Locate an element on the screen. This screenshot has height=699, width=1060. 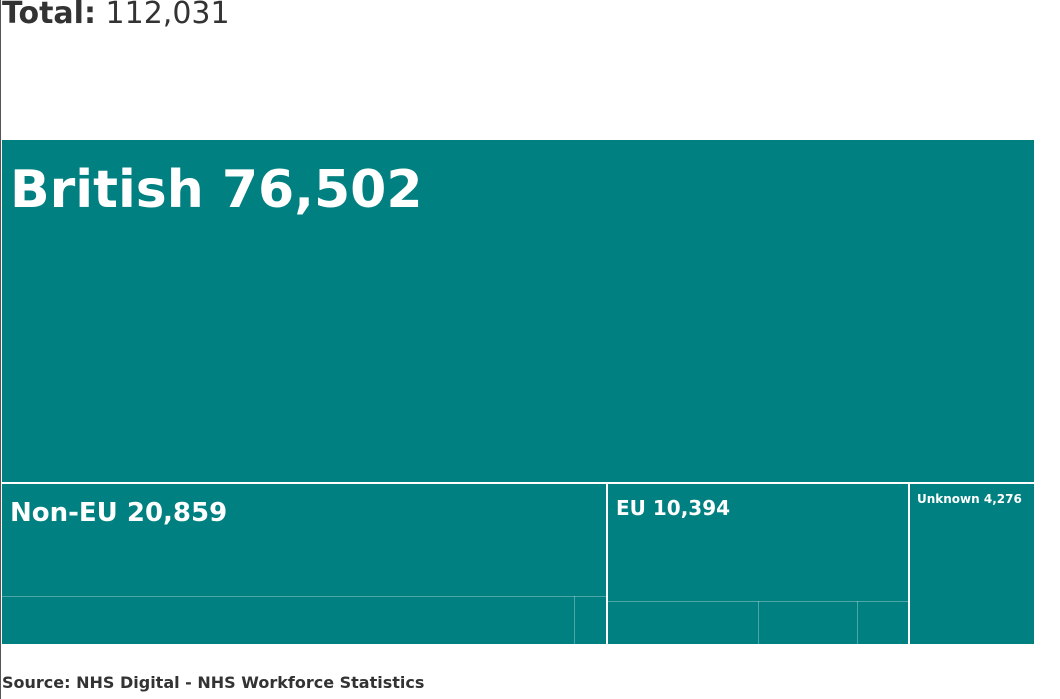
left-border is located at coordinates (0, 349).